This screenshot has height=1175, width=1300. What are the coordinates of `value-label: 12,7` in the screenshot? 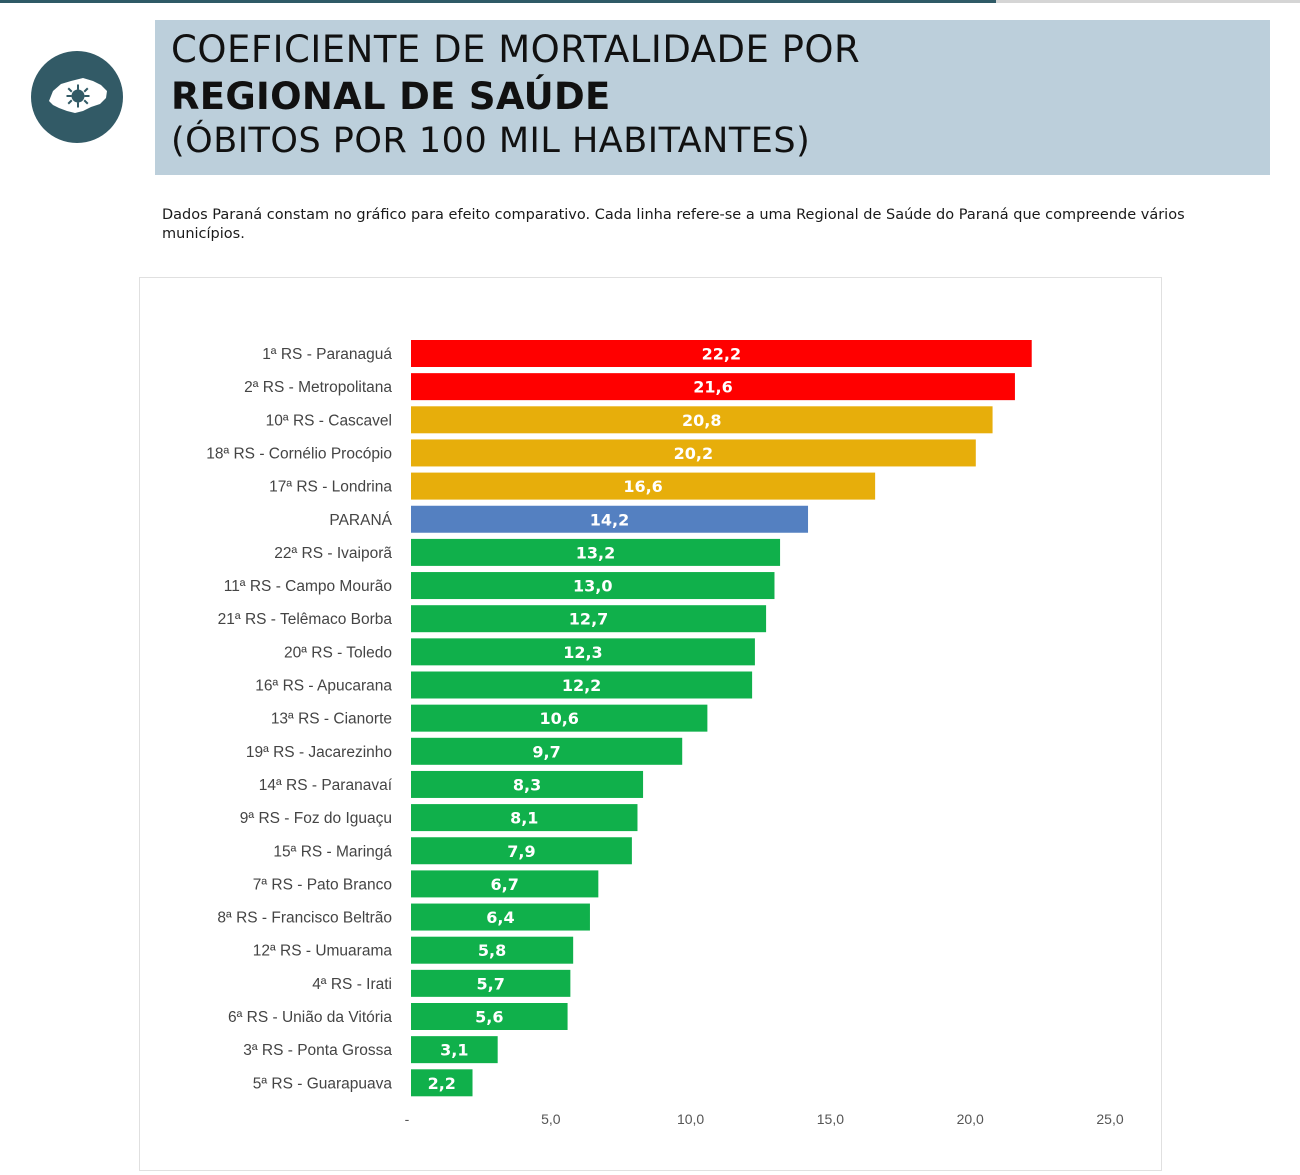 It's located at (588, 619).